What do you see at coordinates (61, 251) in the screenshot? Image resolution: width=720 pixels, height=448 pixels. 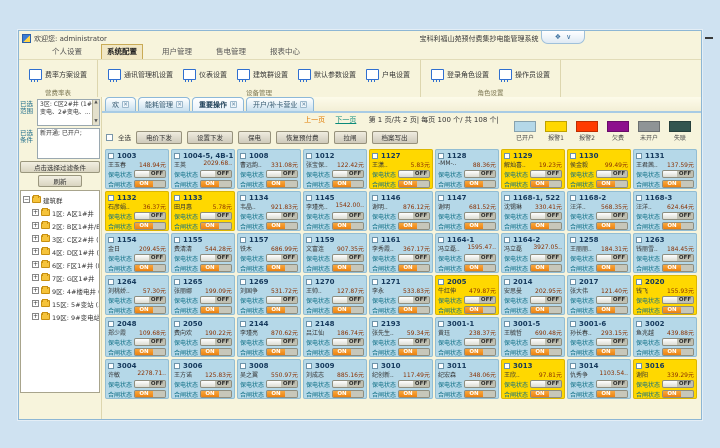 I see `tree-node-3: +4区: D区1#井 (D区` at bounding box center [61, 251].